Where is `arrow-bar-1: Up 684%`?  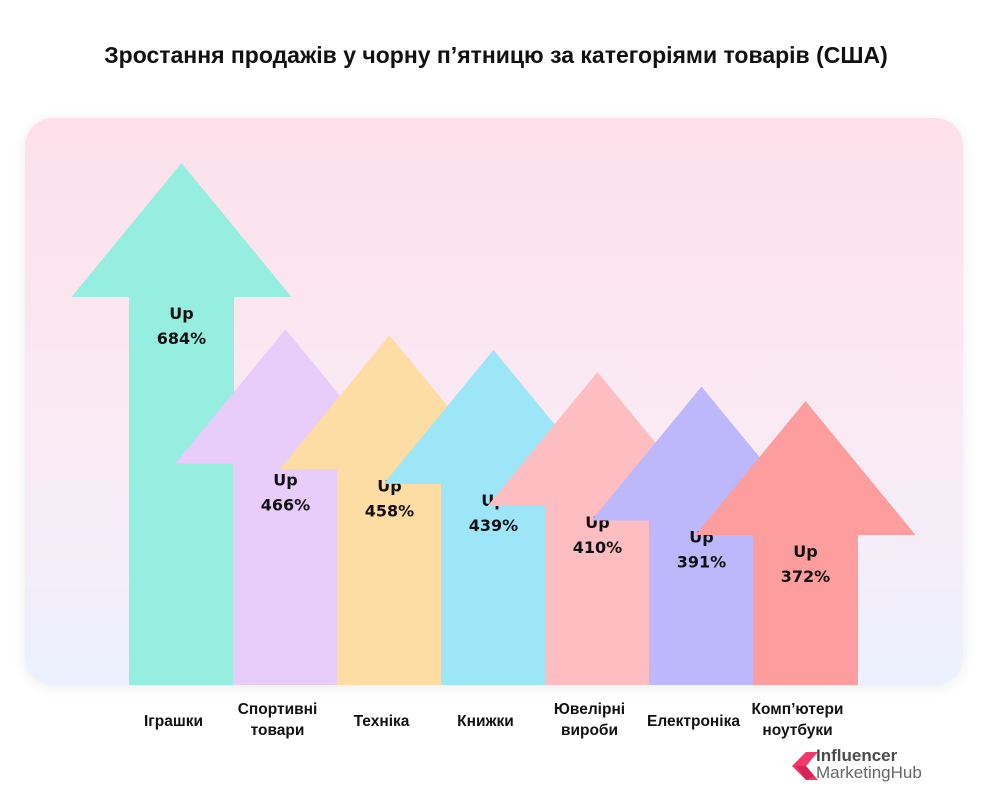
arrow-bar-1: Up 684% is located at coordinates (181, 424).